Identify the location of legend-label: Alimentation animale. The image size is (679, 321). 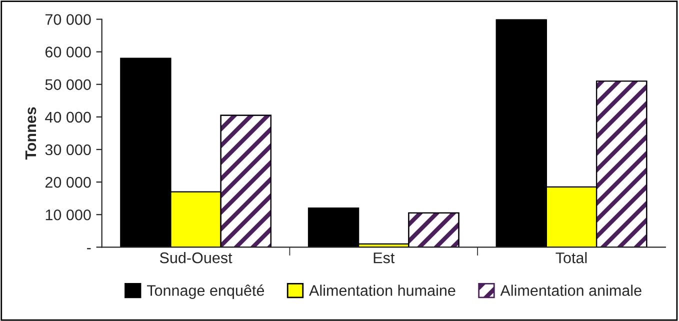
(571, 290).